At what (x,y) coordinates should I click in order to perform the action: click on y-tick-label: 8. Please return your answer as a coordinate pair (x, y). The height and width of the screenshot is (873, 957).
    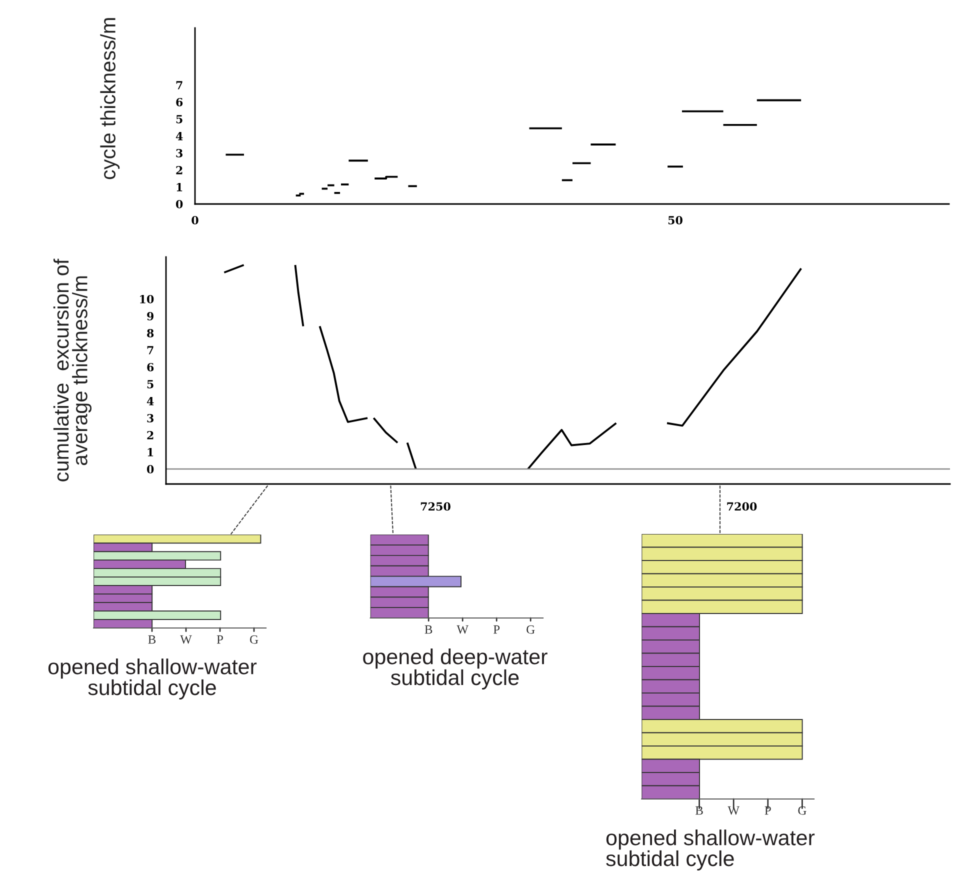
    Looking at the image, I should click on (150, 333).